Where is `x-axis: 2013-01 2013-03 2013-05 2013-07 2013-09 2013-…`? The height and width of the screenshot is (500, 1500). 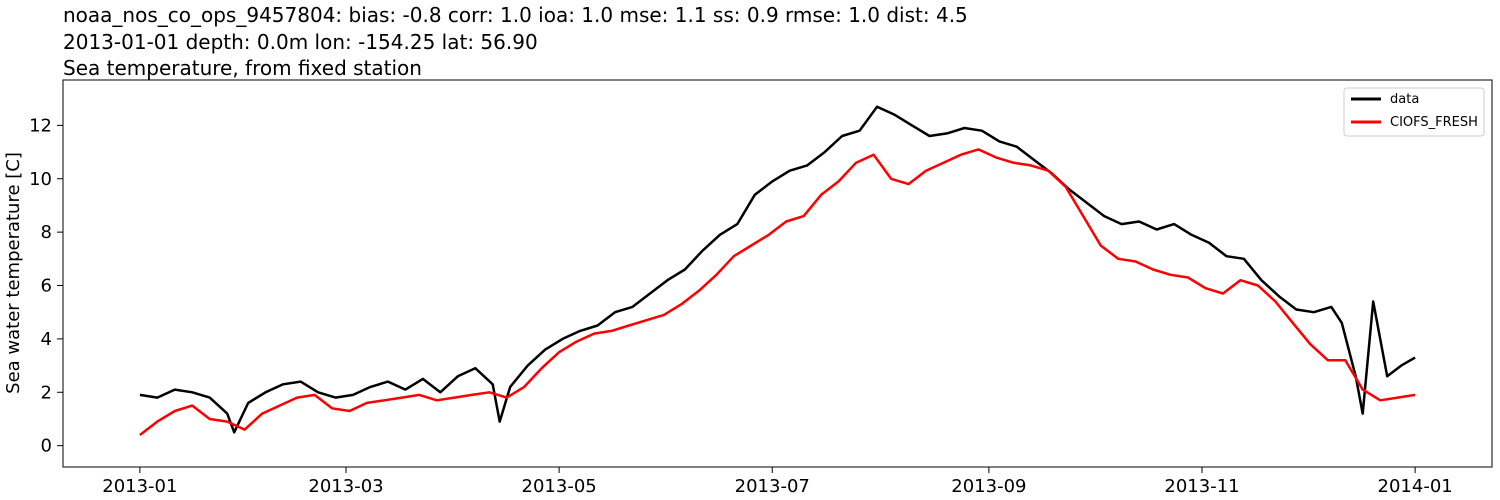
x-axis: 2013-01 2013-03 2013-05 2013-07 2013-09 2013-… is located at coordinates (777, 482).